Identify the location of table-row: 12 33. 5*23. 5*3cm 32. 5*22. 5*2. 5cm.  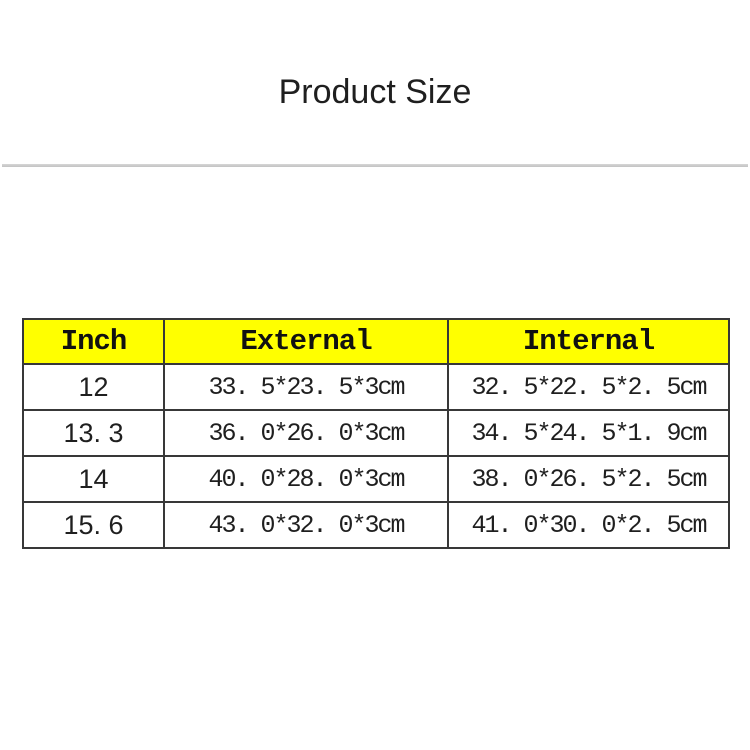
(376, 387).